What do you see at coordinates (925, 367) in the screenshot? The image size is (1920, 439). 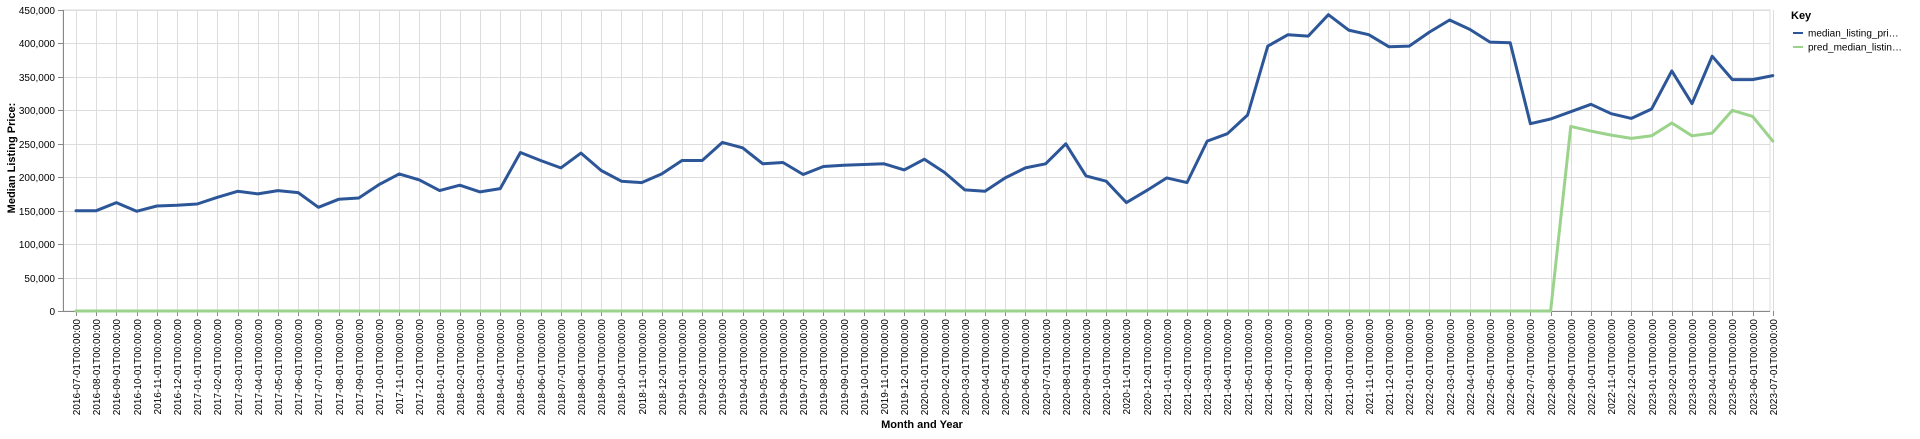 I see `x-tick-label: 2020-01-01T00:00:00` at bounding box center [925, 367].